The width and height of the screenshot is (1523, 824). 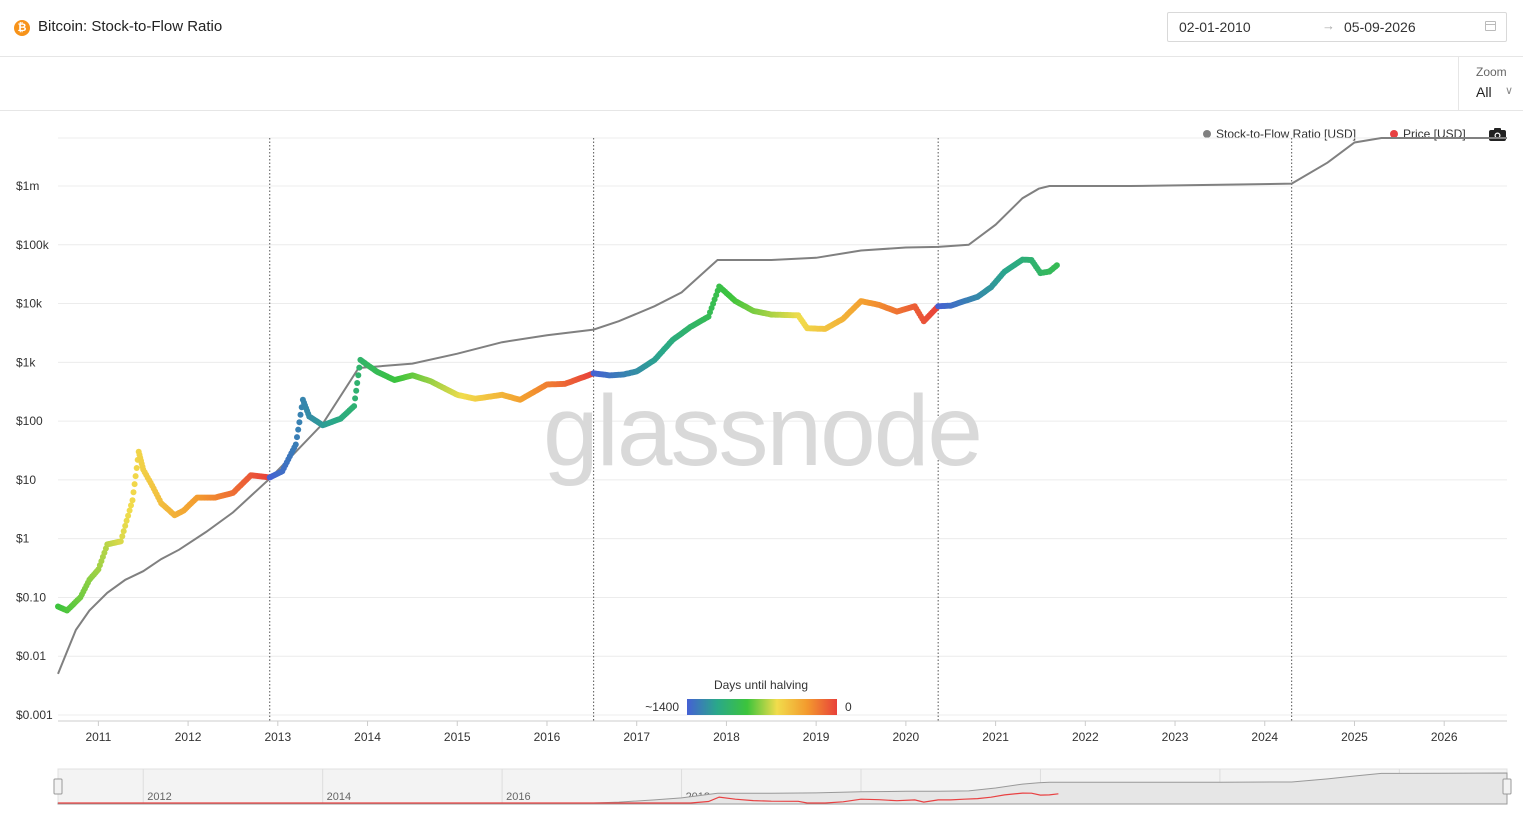 What do you see at coordinates (1415, 797) in the screenshot?
I see `navigator-tick-label: 2026` at bounding box center [1415, 797].